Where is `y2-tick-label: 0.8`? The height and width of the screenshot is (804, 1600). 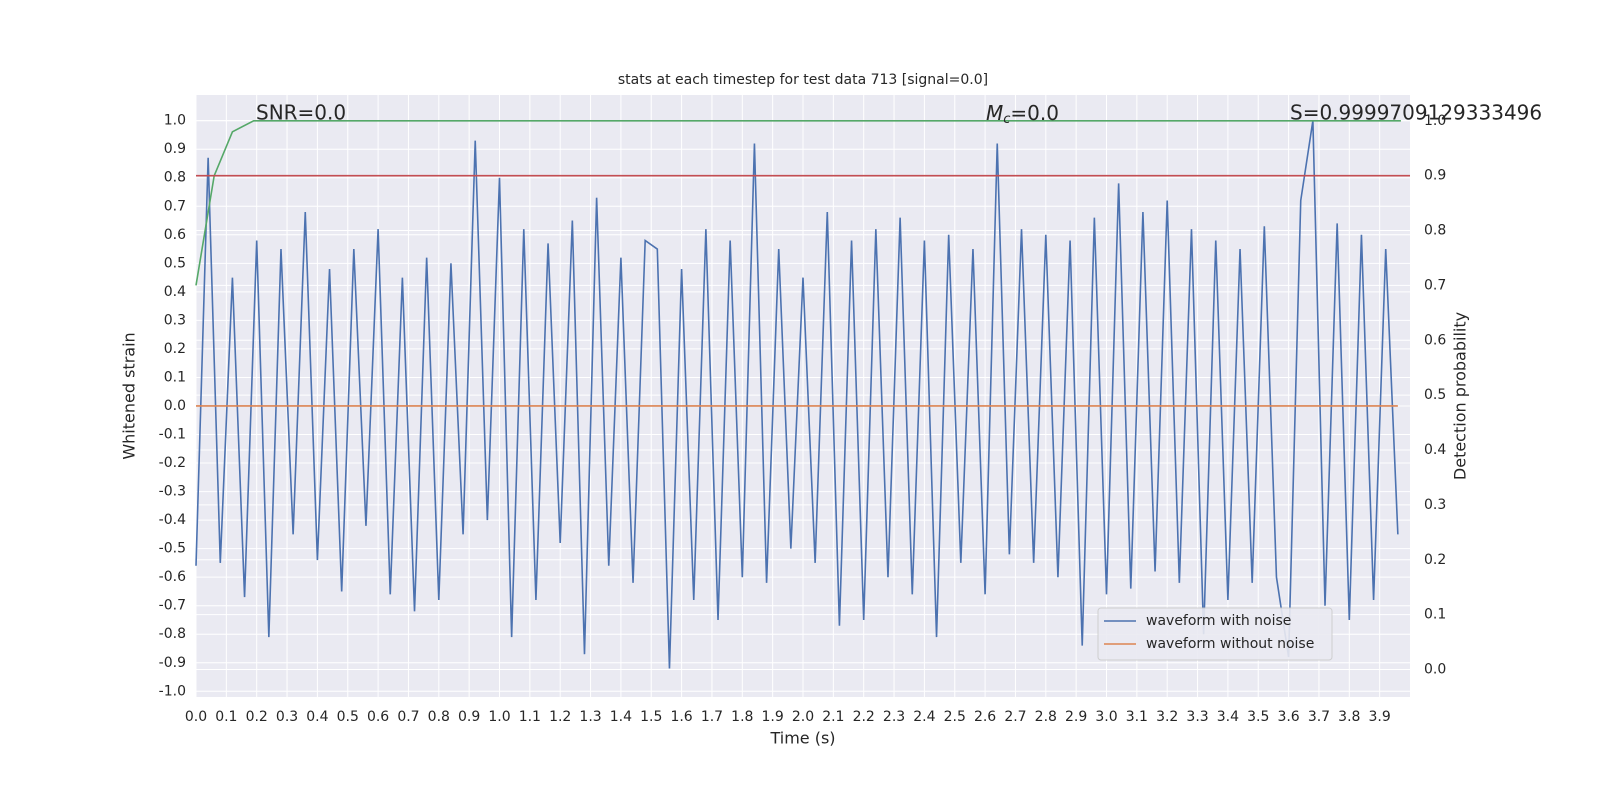 y2-tick-label: 0.8 is located at coordinates (1435, 231).